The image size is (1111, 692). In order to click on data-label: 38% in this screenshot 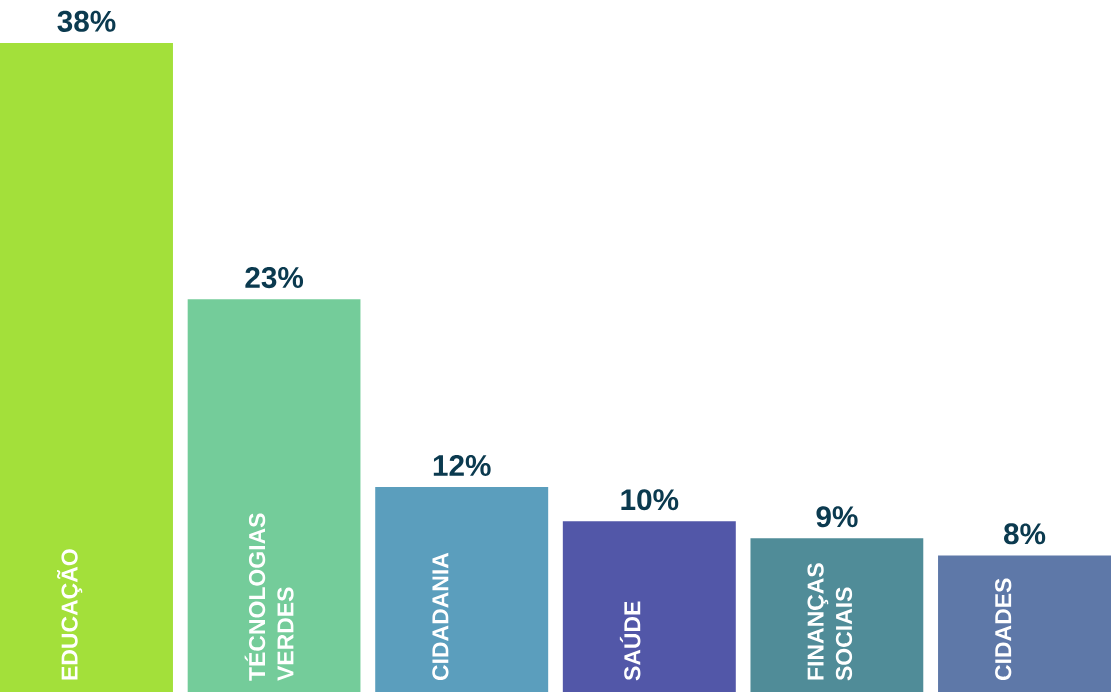, I will do `click(86, 21)`.